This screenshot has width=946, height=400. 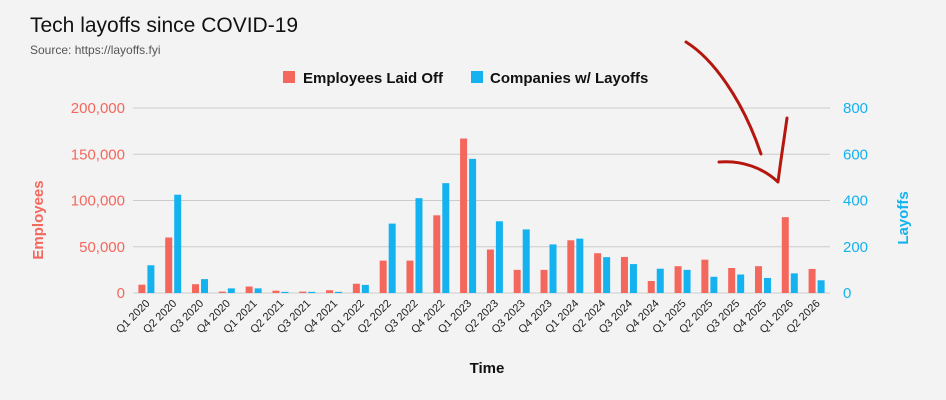 What do you see at coordinates (903, 217) in the screenshot?
I see `y-axis-right-title: Layoffs` at bounding box center [903, 217].